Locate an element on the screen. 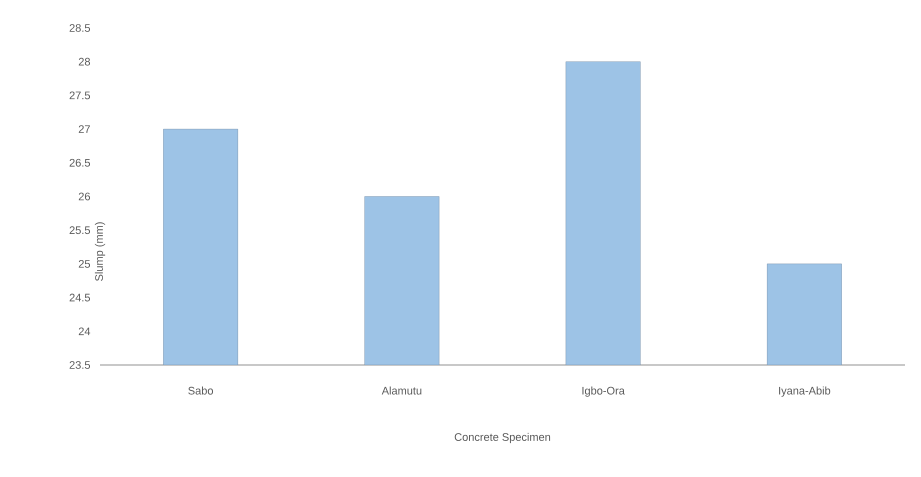 This screenshot has height=477, width=921. x-tick-label: Sabo is located at coordinates (201, 390).